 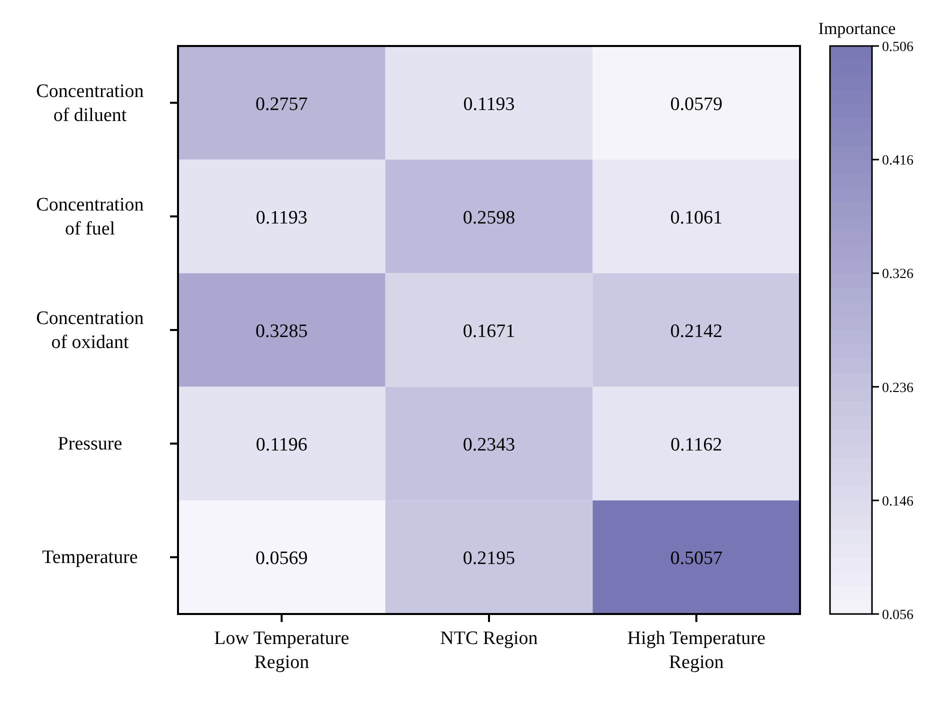 I want to click on y-tick-label: Concentration of diluent, so click(x=90, y=103).